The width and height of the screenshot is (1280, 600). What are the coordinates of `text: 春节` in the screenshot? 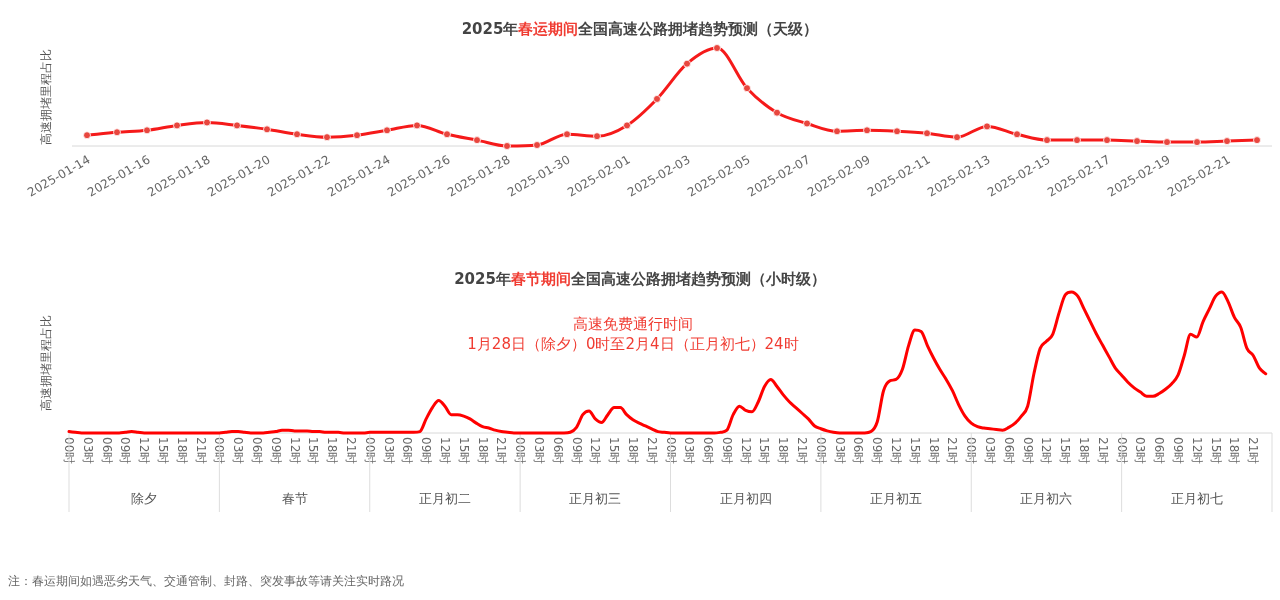 It's located at (294, 498).